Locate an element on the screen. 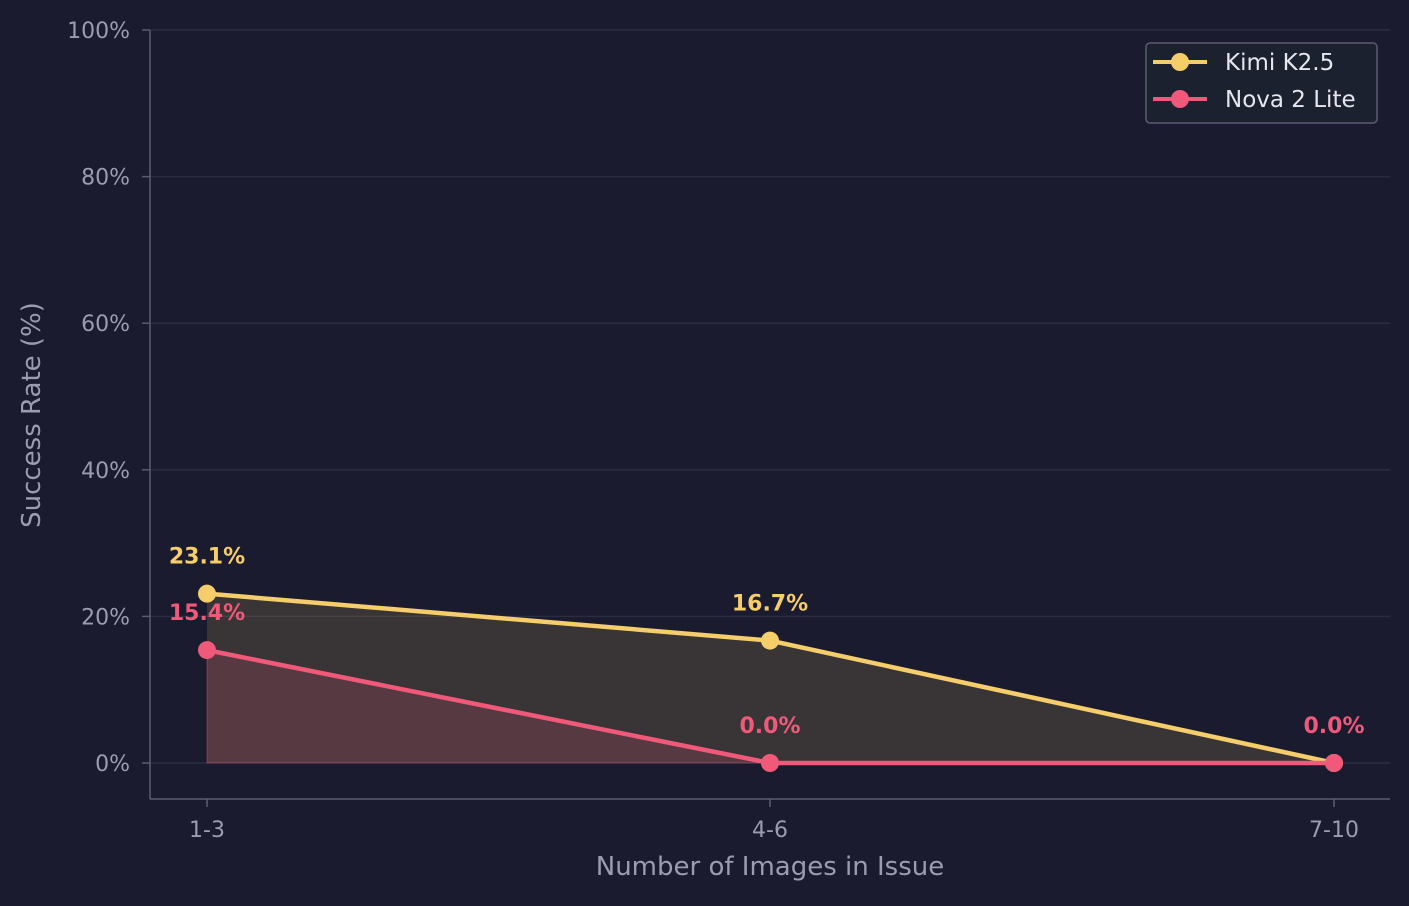 Image resolution: width=1409 pixels, height=906 pixels. x-tick-label: 1-3 is located at coordinates (207, 830).